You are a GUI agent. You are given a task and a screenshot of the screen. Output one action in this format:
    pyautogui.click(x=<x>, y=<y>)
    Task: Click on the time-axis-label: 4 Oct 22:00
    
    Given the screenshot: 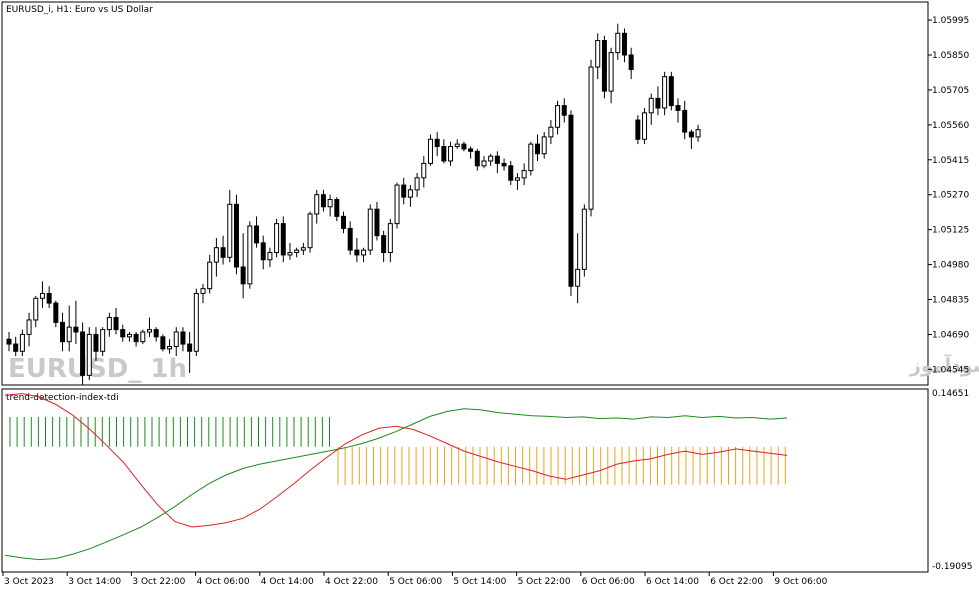 What is the action you would take?
    pyautogui.click(x=351, y=582)
    